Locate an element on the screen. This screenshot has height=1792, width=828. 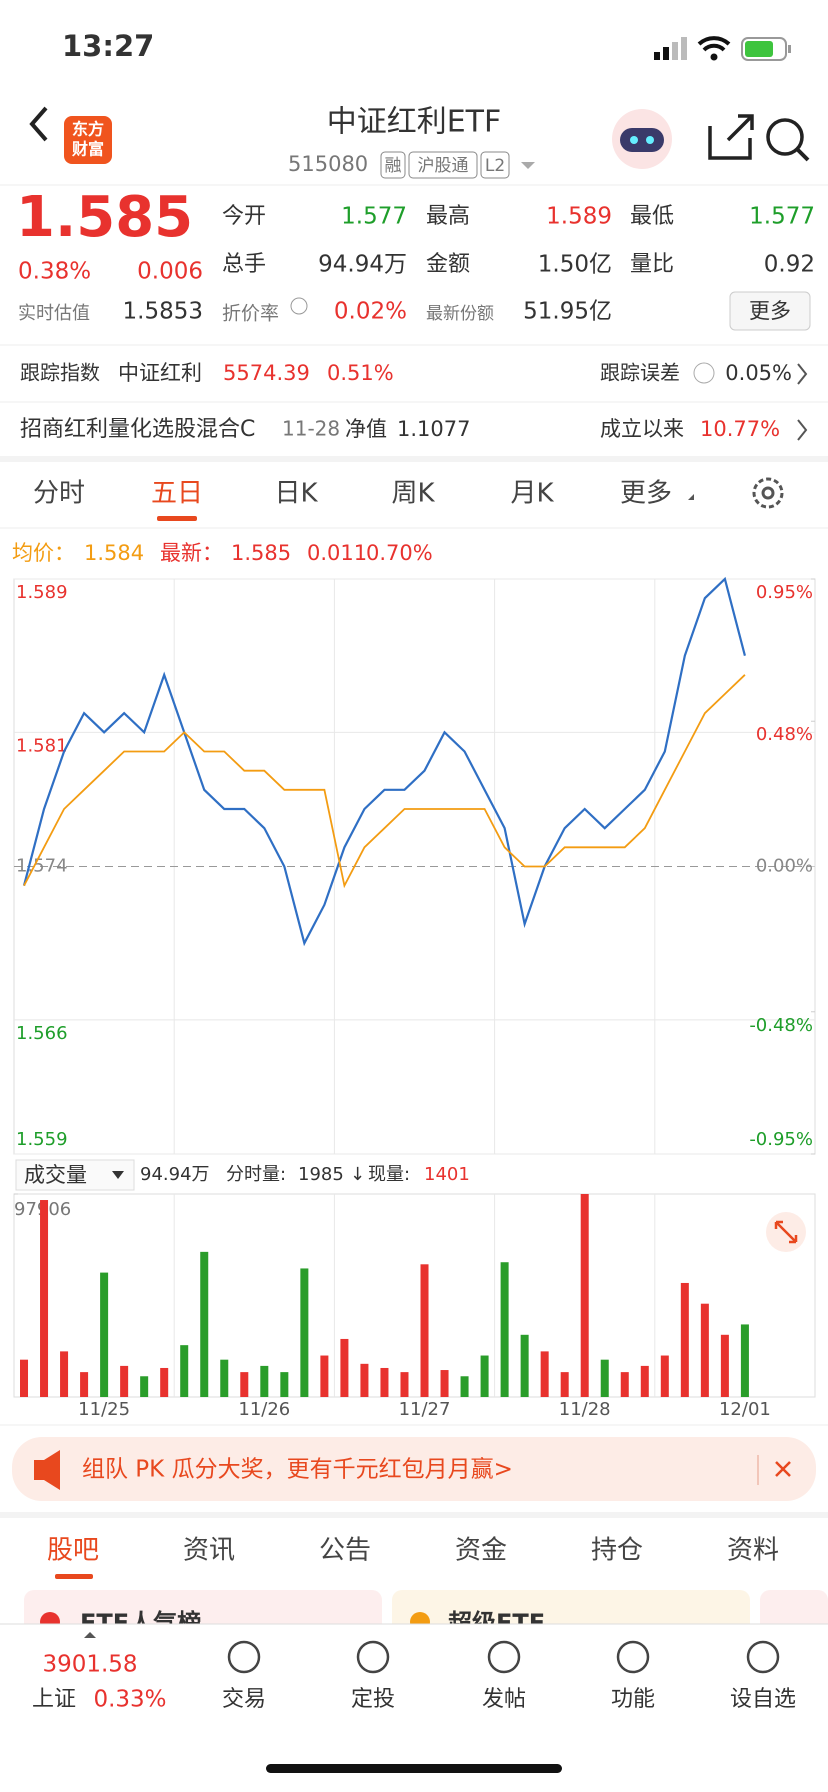
volume-total: 94.94万 is located at coordinates (175, 1174).